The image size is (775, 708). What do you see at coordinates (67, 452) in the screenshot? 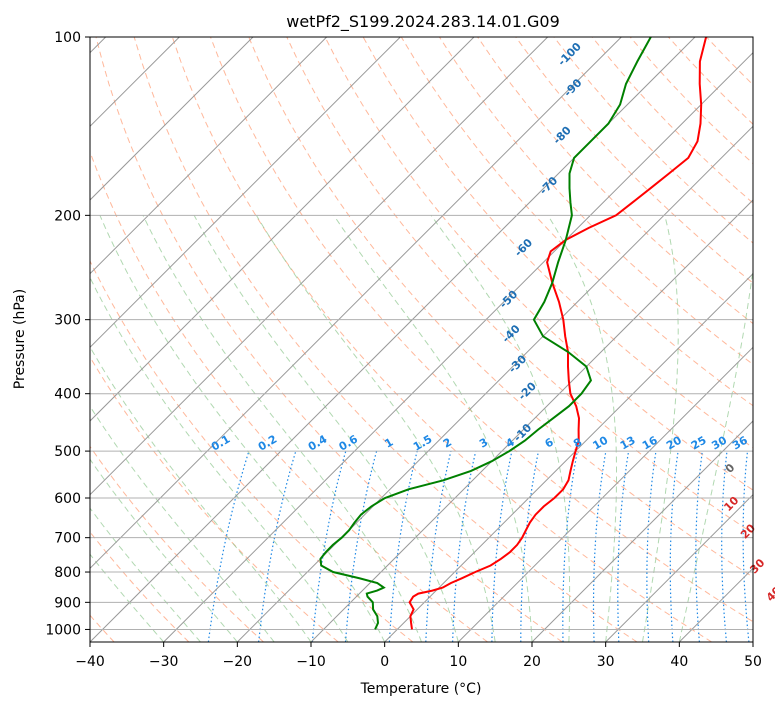
I see `y-tick-label: 500` at bounding box center [67, 452].